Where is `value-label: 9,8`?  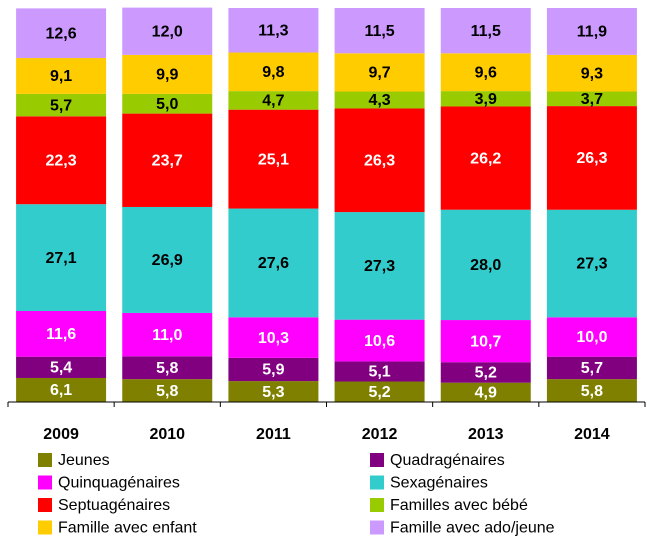
value-label: 9,8 is located at coordinates (273, 72).